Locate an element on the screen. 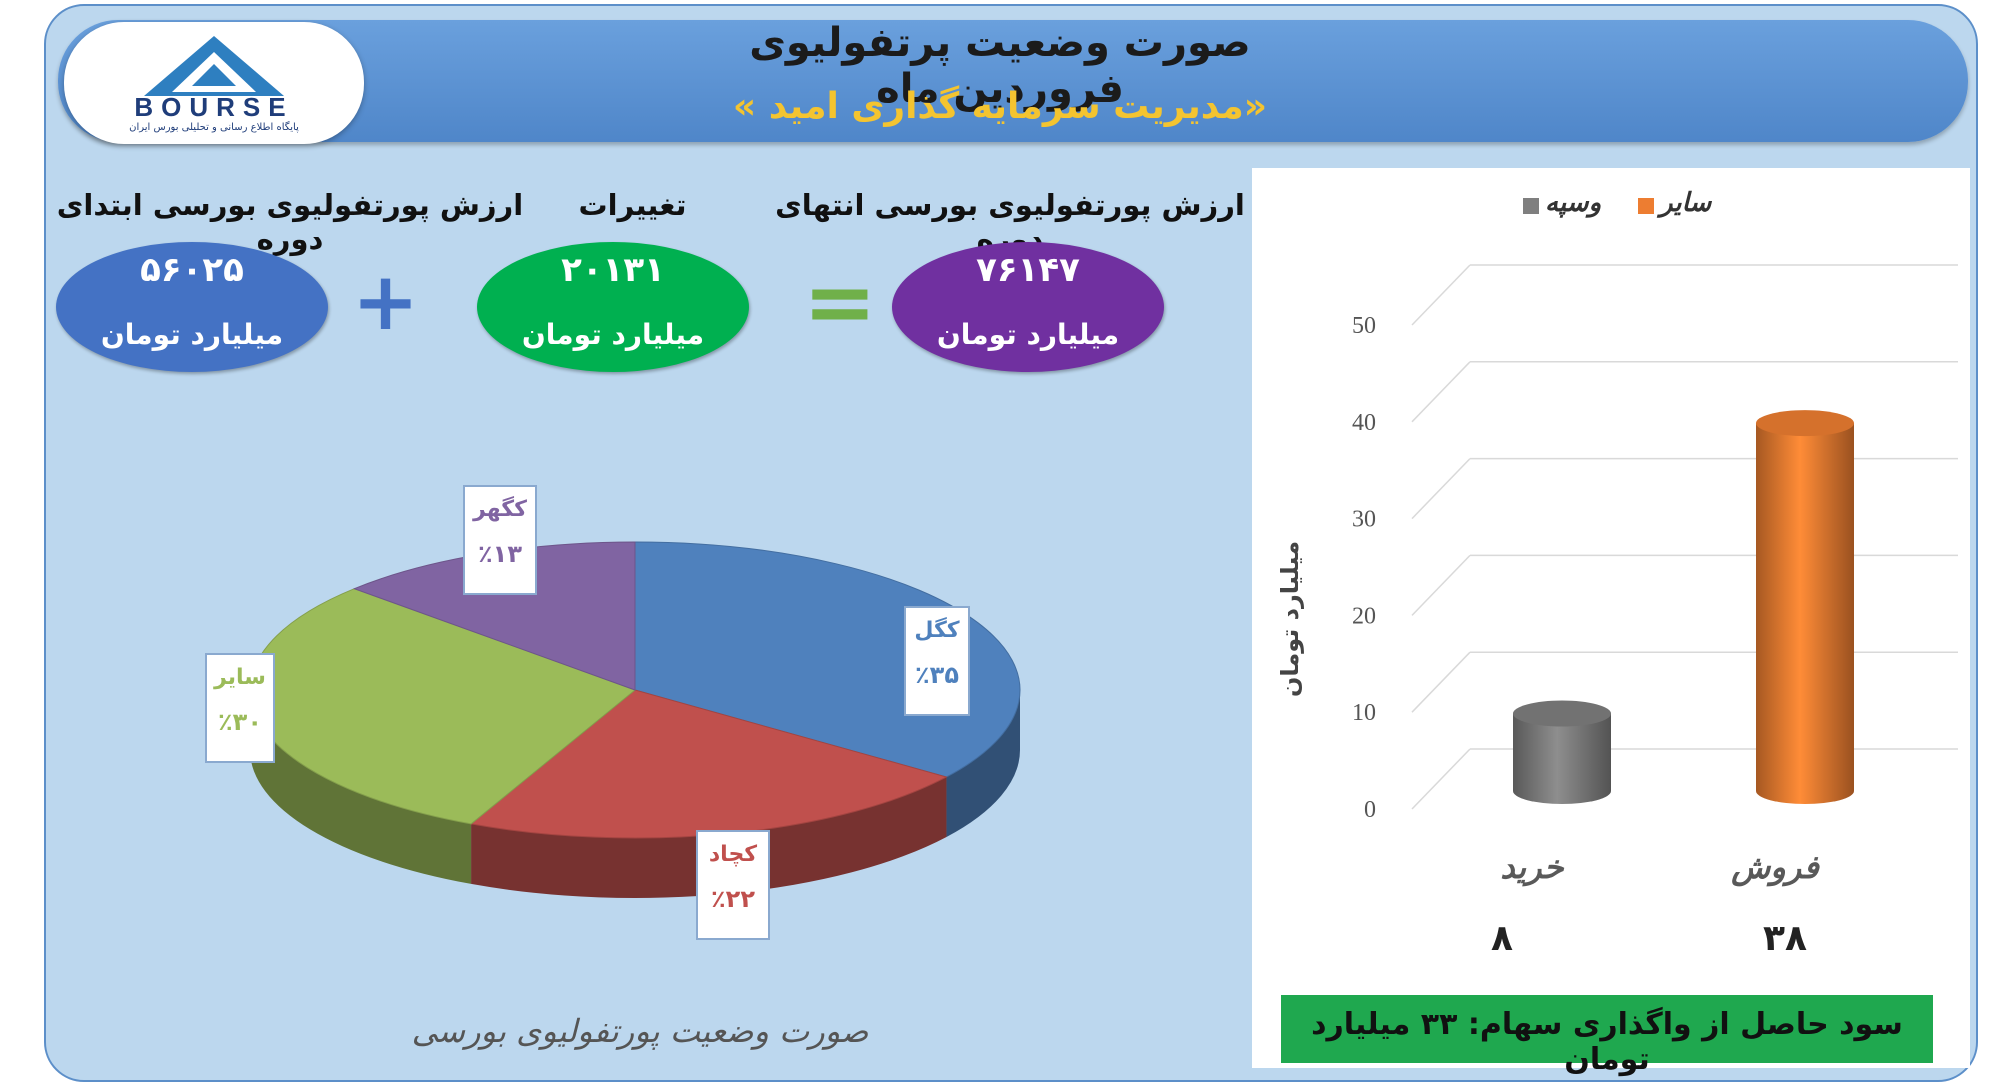  bar-category-label: خرید is located at coordinates (1532, 867).